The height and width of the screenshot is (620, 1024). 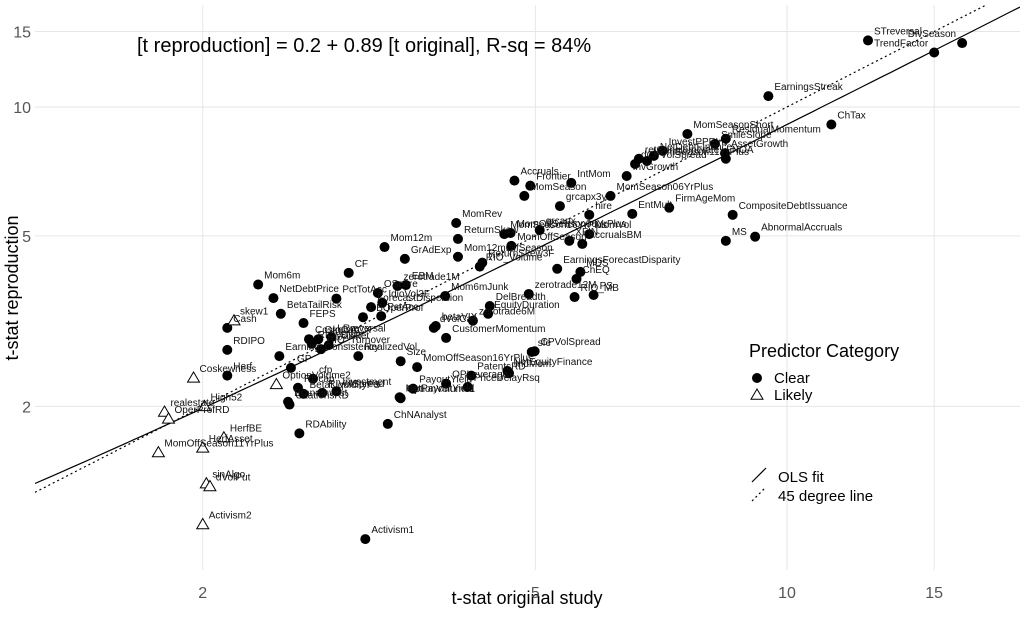 I want to click on point-label: dVolPut, so click(x=233, y=478).